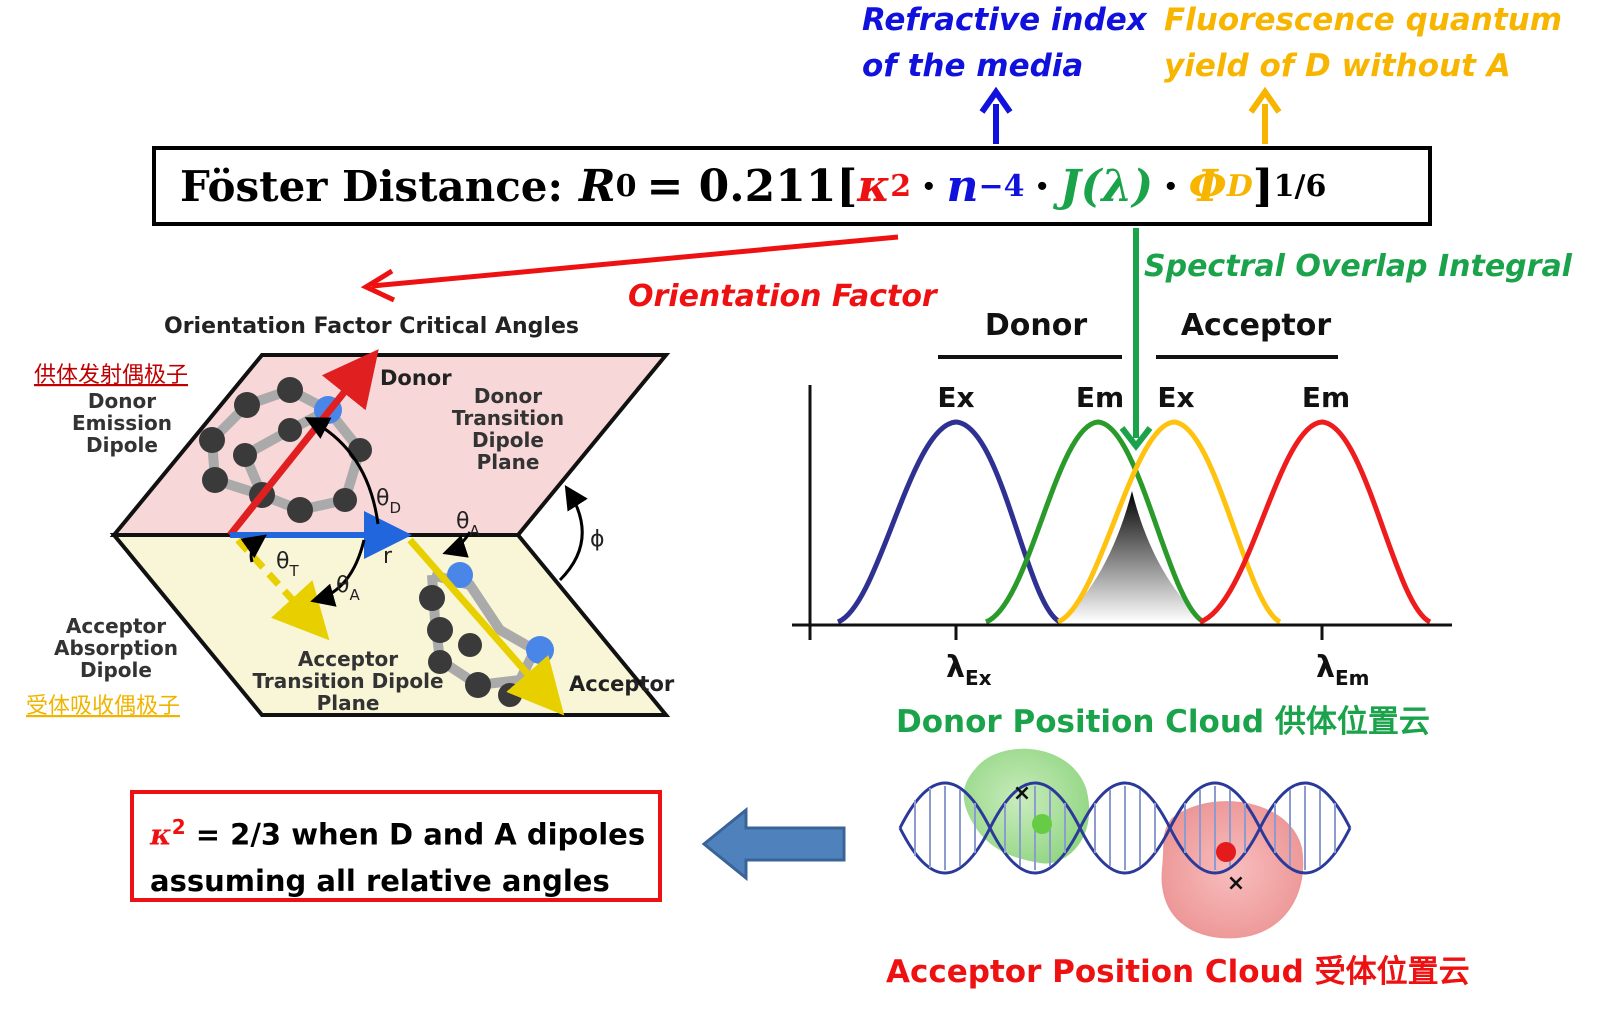 Image resolution: width=1606 pixels, height=1012 pixels. Describe the element at coordinates (508, 396) in the screenshot. I see `donor-plane-line1: Donor` at that location.